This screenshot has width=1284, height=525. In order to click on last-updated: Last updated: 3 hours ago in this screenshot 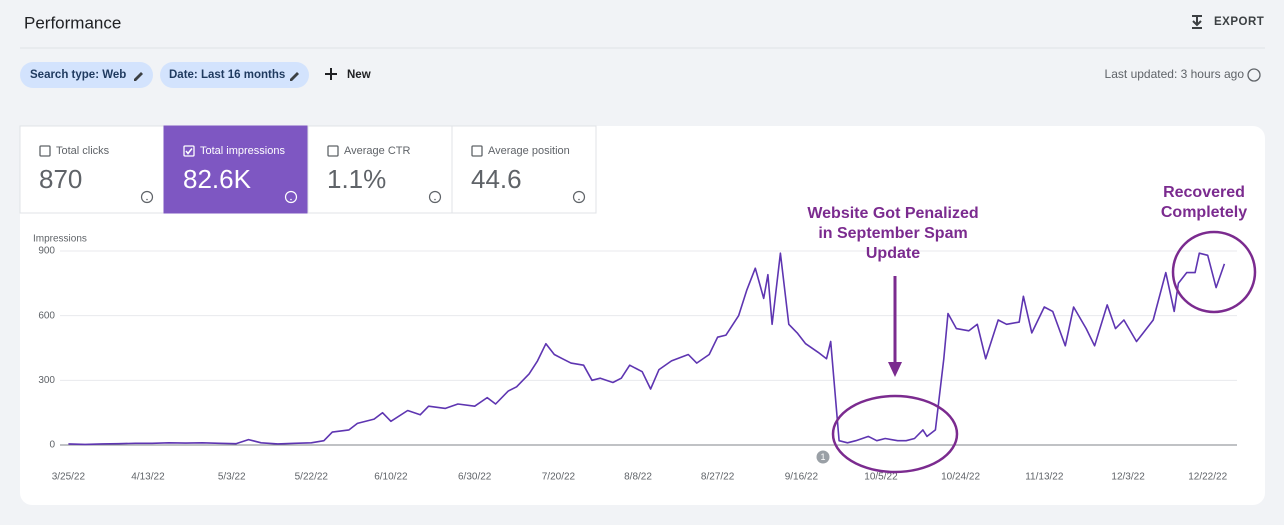, I will do `click(1175, 74)`.